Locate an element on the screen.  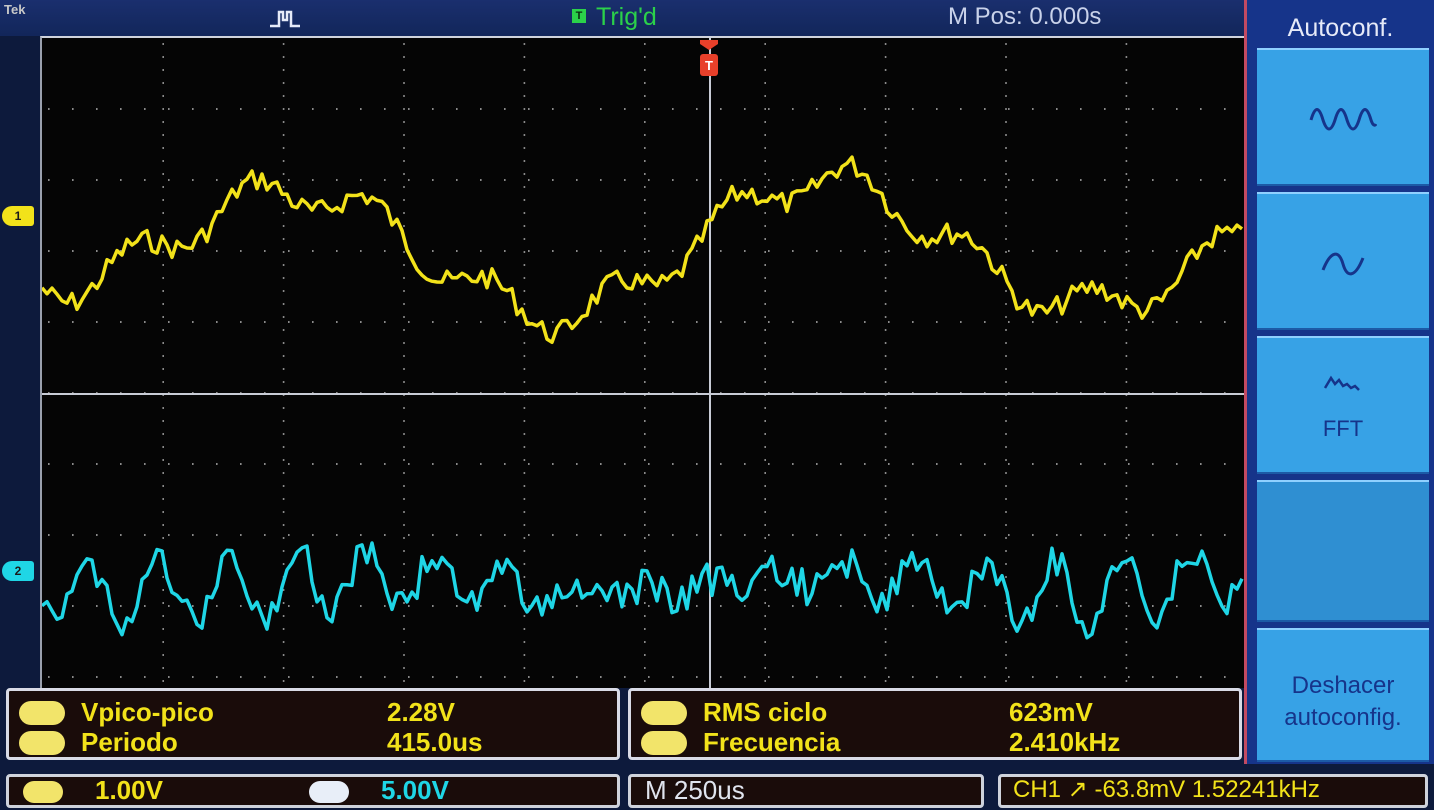
autoset-side-menu: Autoconf. FFT Deshacer autoconfig. is located at coordinates (1339, 382).